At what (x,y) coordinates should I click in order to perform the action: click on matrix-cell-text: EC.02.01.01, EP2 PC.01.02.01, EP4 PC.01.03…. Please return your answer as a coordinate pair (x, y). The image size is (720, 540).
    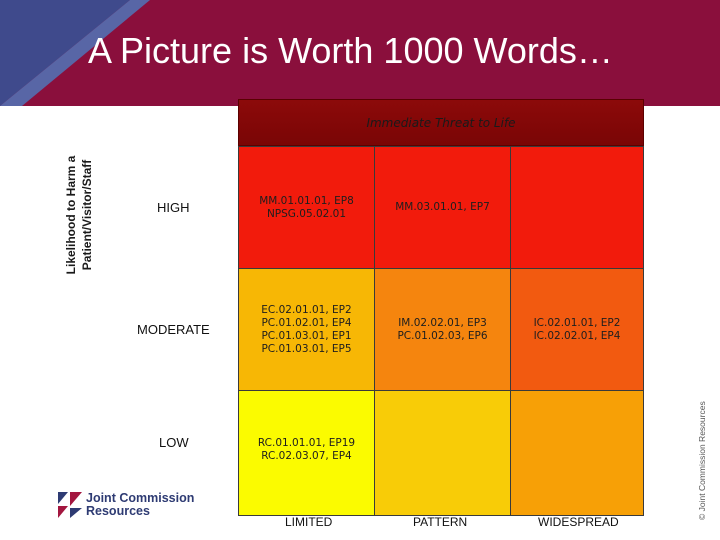
    Looking at the image, I should click on (306, 330).